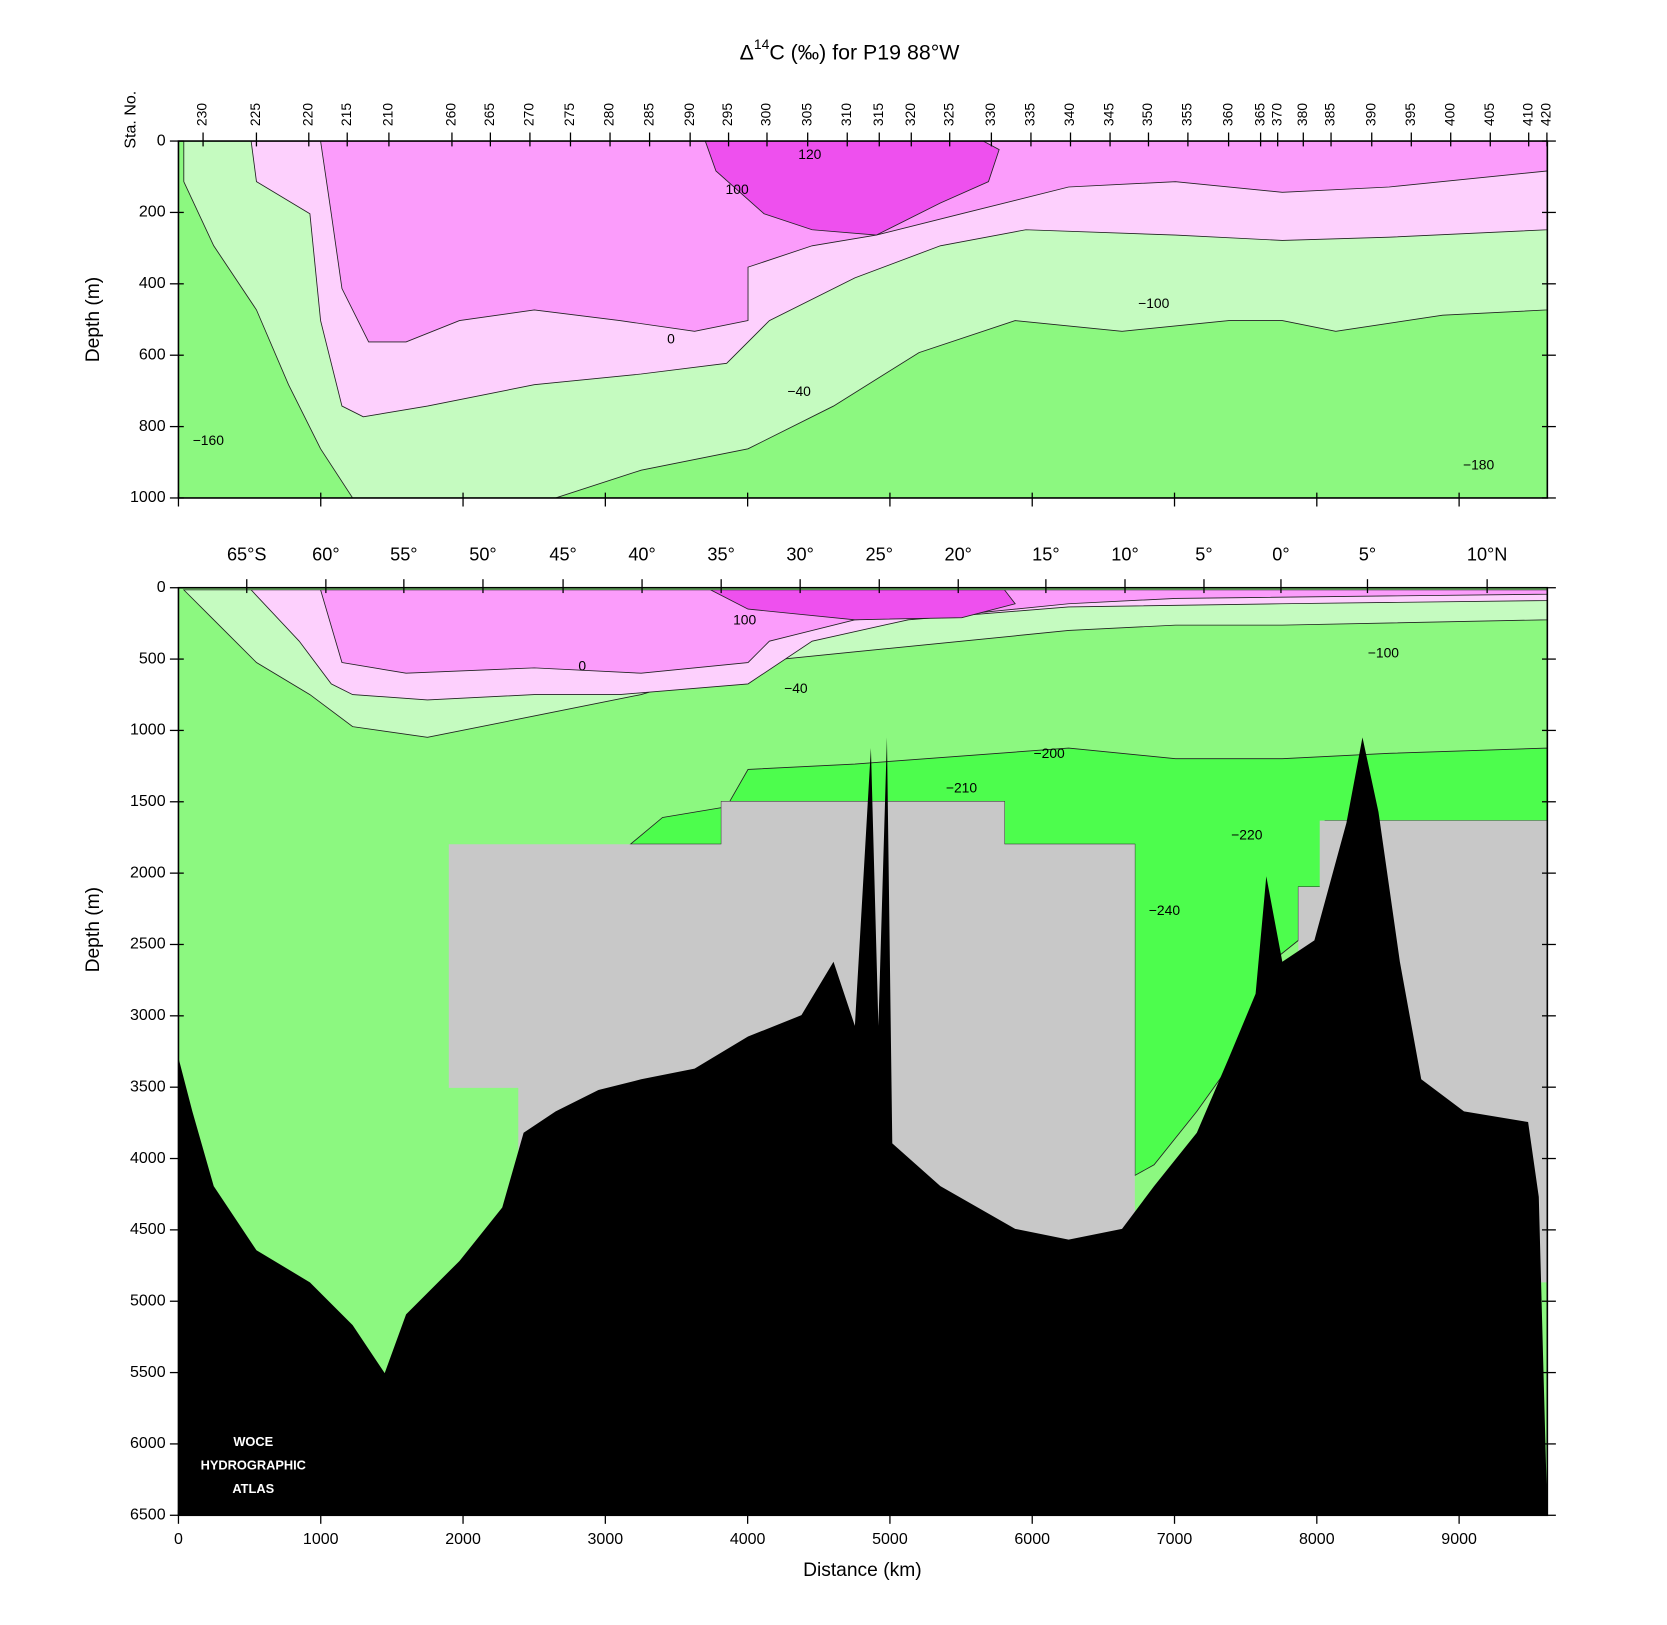  What do you see at coordinates (148, 1015) in the screenshot?
I see `y-tick-label: 3000` at bounding box center [148, 1015].